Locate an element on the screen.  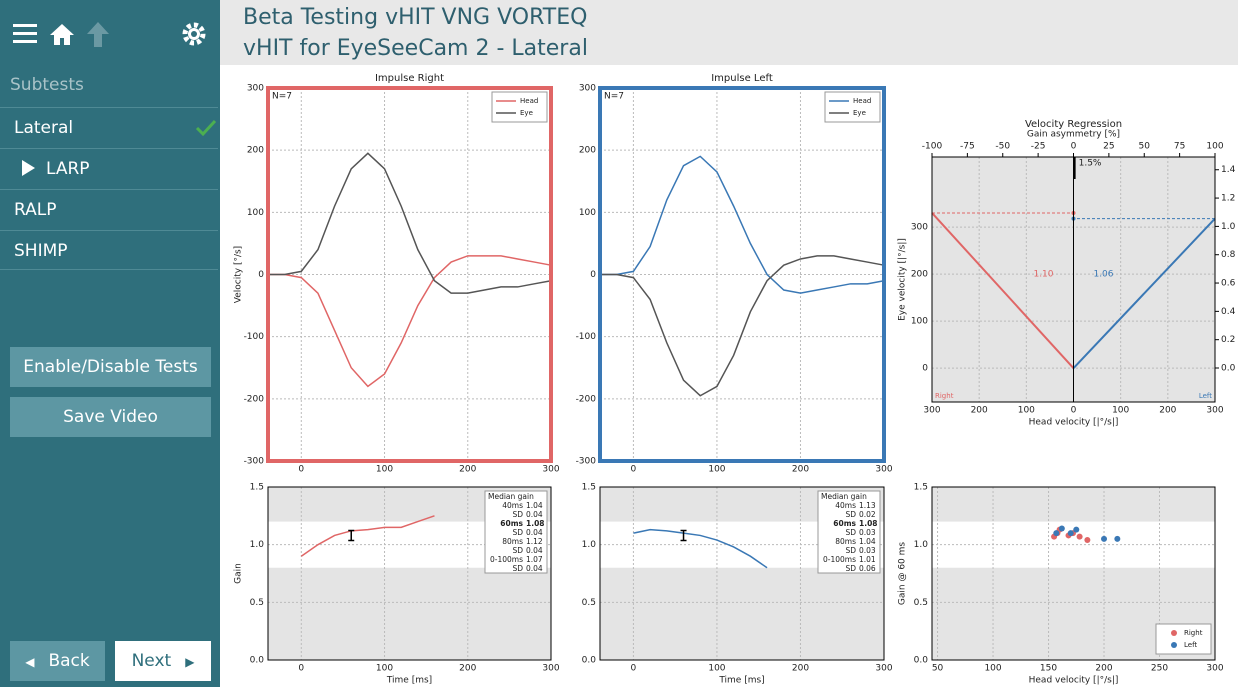
subtest-item: LARP is located at coordinates (109, 168).